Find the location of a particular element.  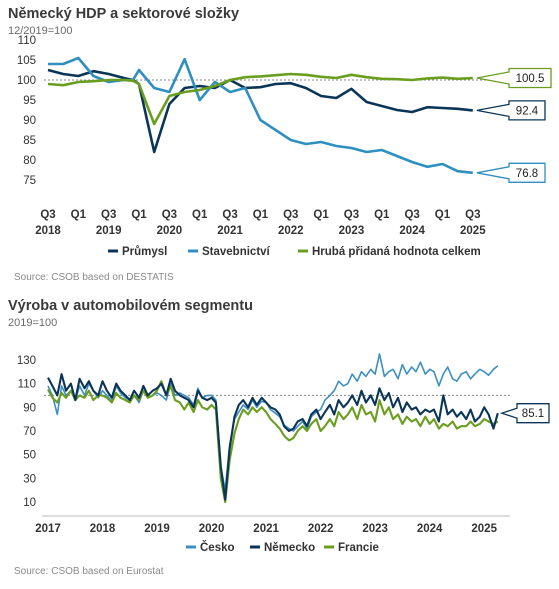

x-year-label: 2024 is located at coordinates (412, 231).